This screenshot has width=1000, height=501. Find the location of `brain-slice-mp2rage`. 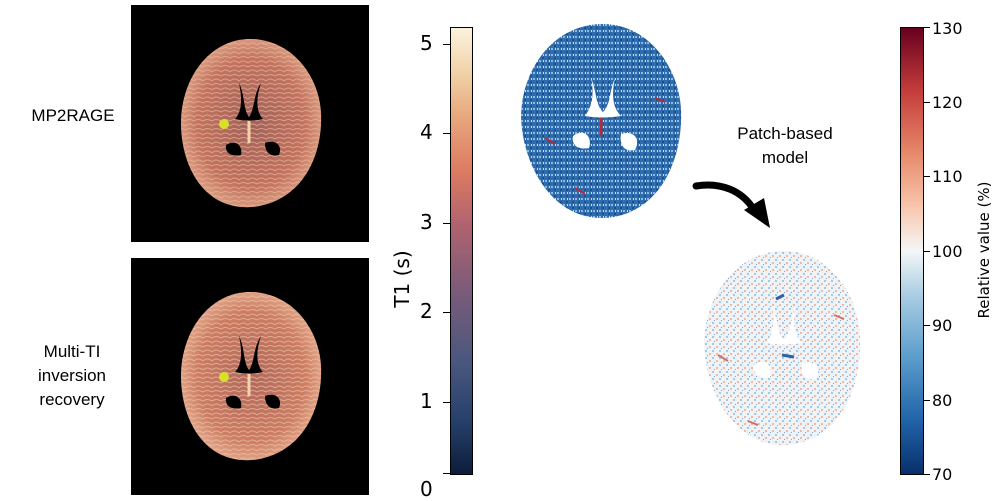

brain-slice-mp2rage is located at coordinates (251, 123).